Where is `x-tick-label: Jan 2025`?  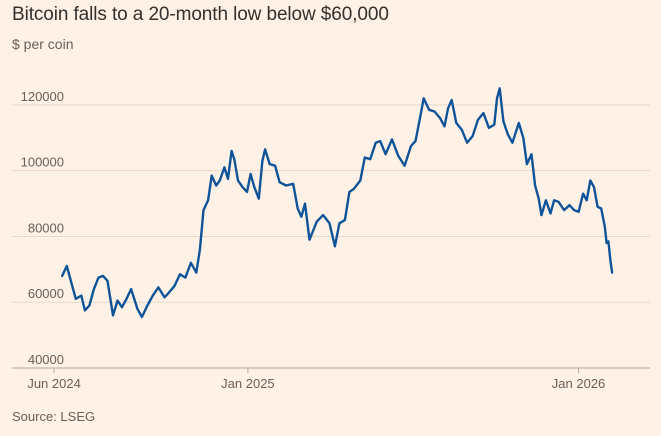 x-tick-label: Jan 2025 is located at coordinates (248, 383).